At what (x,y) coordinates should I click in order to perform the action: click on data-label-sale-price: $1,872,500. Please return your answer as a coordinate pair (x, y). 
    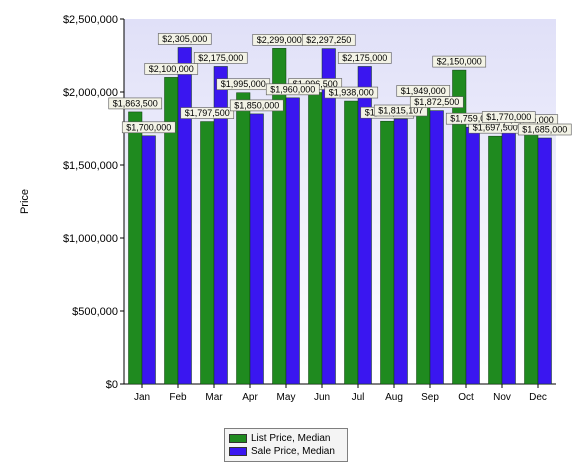
    Looking at the image, I should click on (436, 102).